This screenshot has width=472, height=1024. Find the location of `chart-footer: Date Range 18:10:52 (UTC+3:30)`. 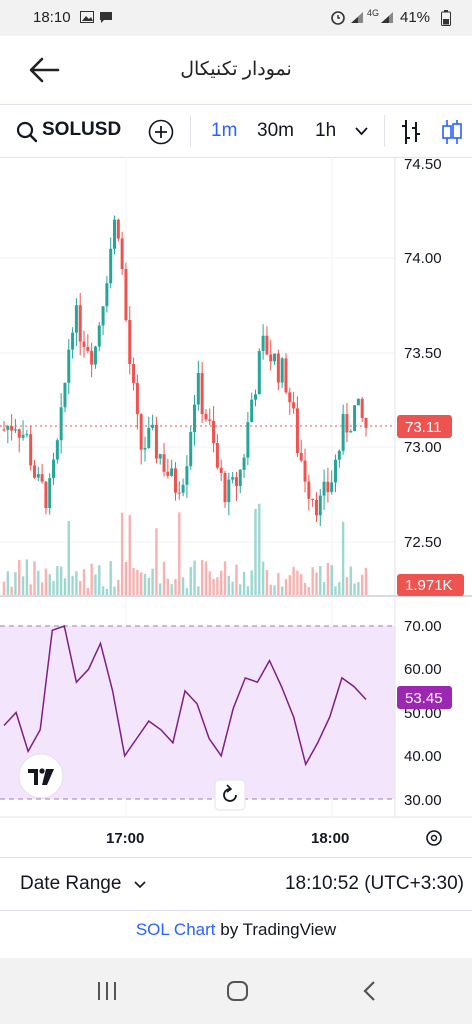

chart-footer: Date Range 18:10:52 (UTC+3:30) is located at coordinates (236, 884).